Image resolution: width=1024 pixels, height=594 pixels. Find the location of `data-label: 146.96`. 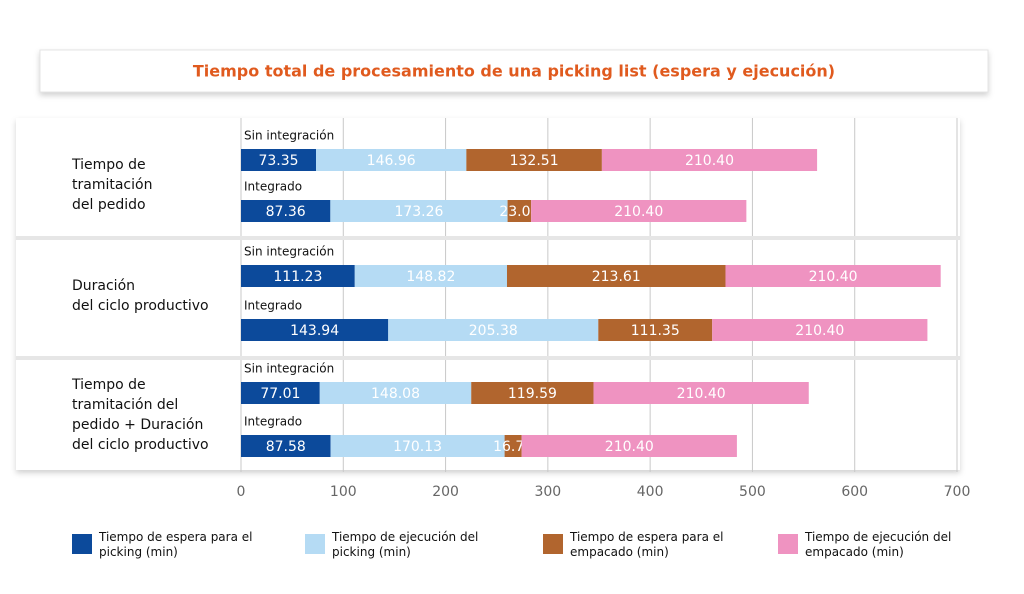

data-label: 146.96 is located at coordinates (391, 161).